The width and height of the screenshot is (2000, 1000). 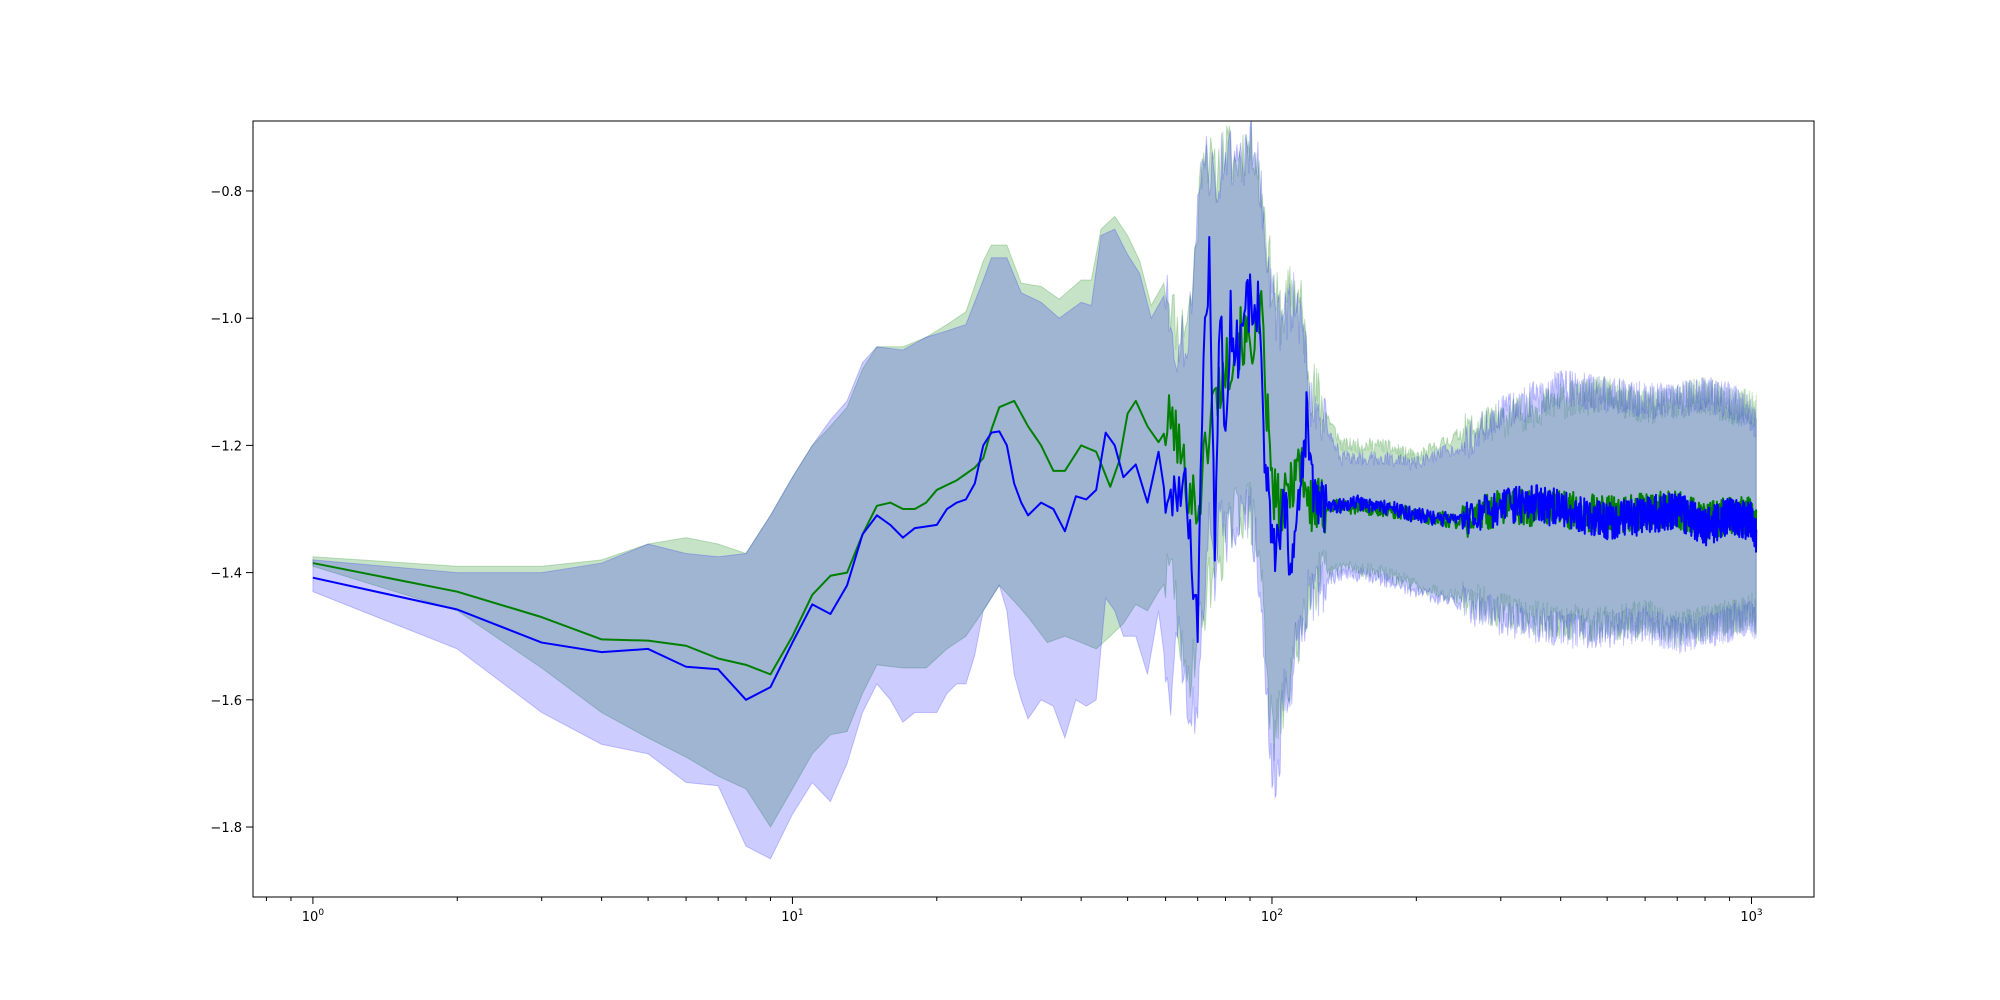 What do you see at coordinates (1751, 916) in the screenshot?
I see `x-tick-label: 10³` at bounding box center [1751, 916].